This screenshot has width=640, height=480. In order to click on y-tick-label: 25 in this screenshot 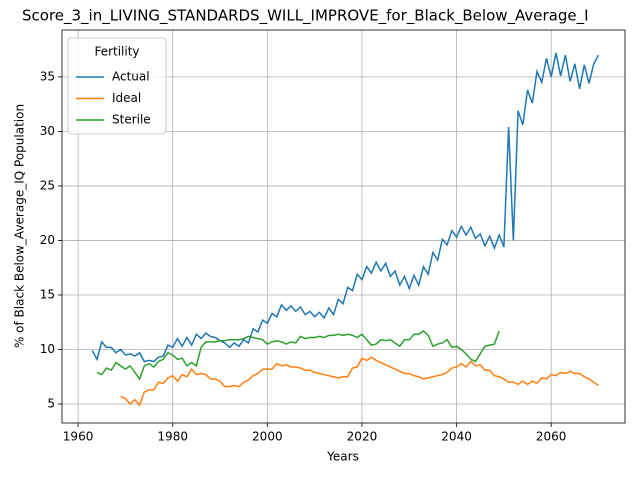, I will do `click(47, 185)`.